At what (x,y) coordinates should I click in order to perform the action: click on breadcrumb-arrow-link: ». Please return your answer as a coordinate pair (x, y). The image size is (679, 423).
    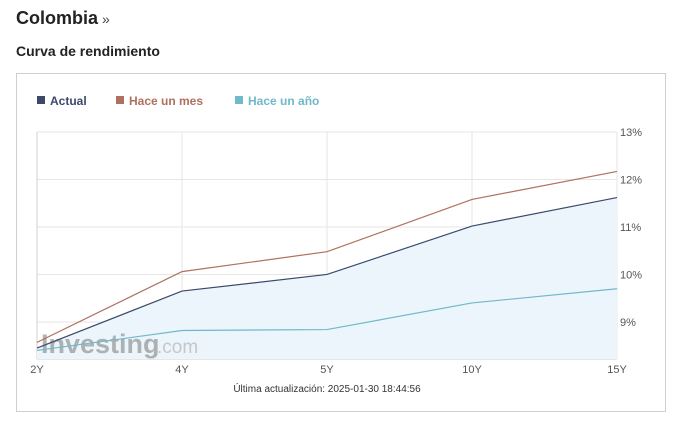
    Looking at the image, I should click on (106, 19).